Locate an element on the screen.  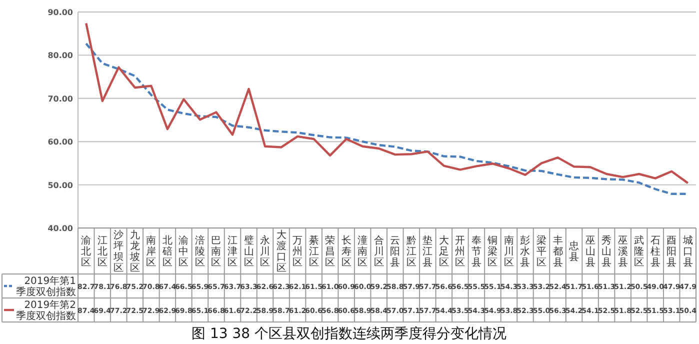
y-tick-label: 50.00 is located at coordinates (61, 185).